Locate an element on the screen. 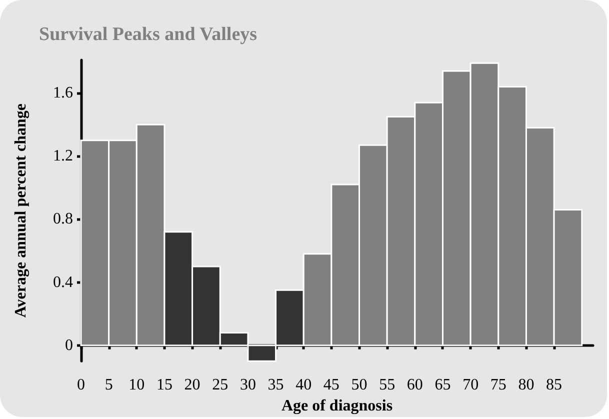  x-tick-label: 30 is located at coordinates (248, 385).